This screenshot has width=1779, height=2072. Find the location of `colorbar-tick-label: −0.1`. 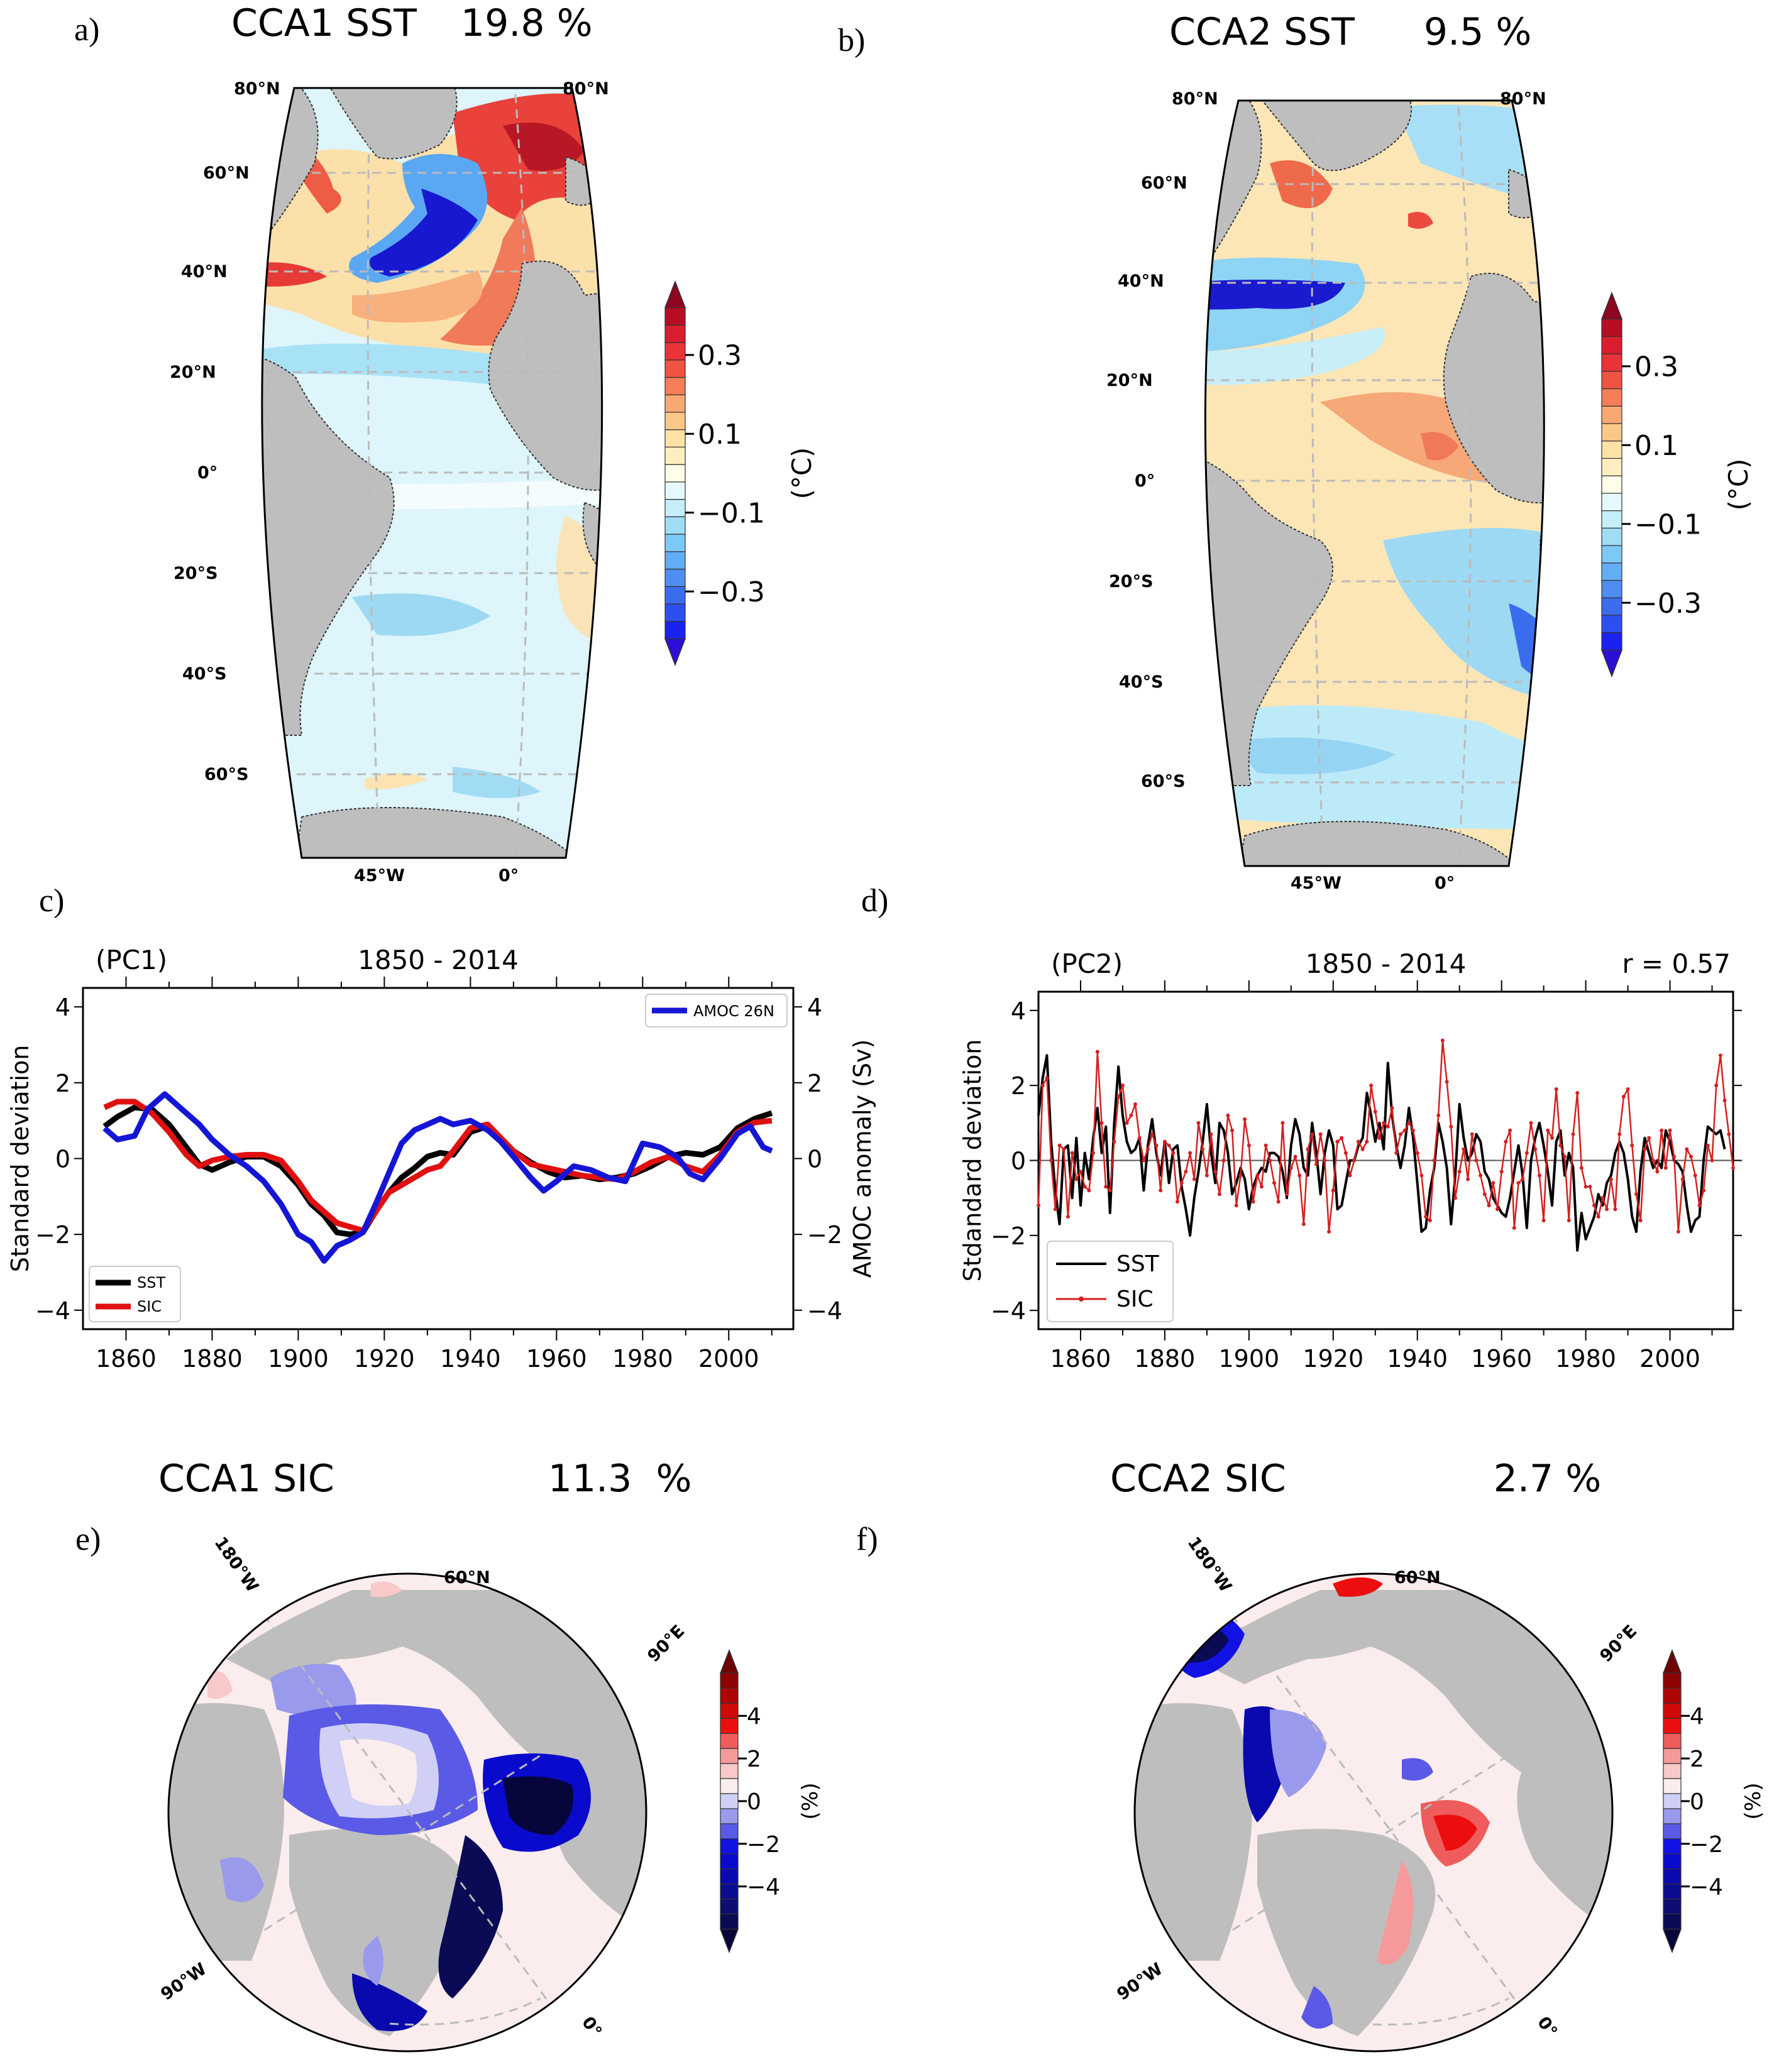

colorbar-tick-label: −0.1 is located at coordinates (732, 514).